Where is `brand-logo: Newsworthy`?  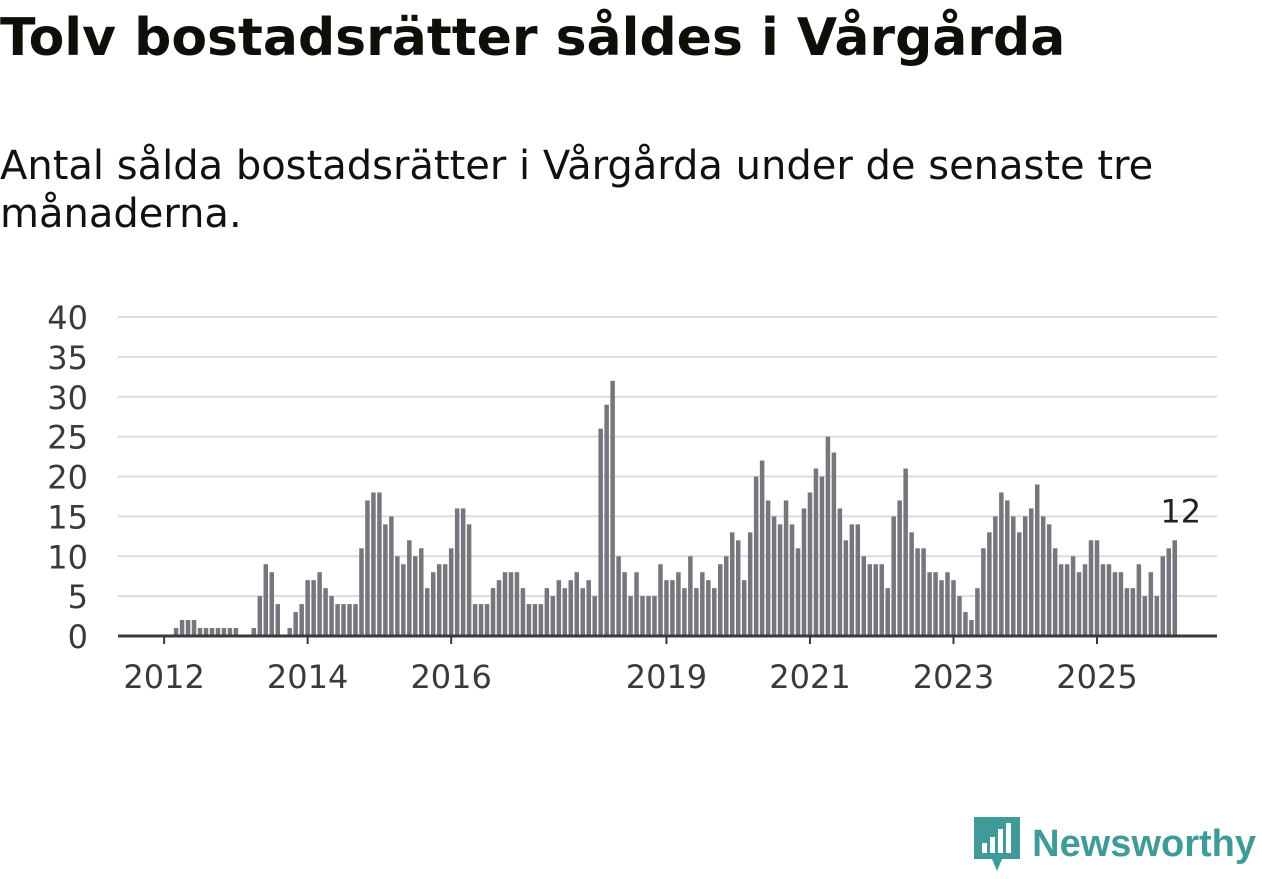
brand-logo: Newsworthy is located at coordinates (1114, 844).